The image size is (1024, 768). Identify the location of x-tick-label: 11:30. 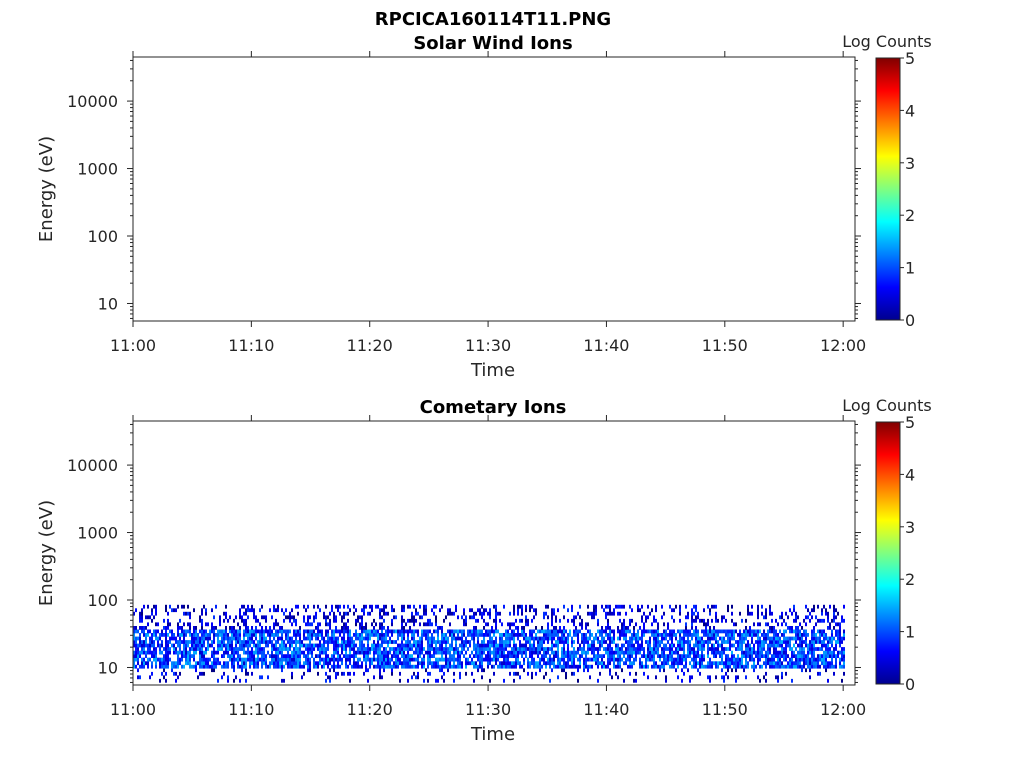
(488, 345).